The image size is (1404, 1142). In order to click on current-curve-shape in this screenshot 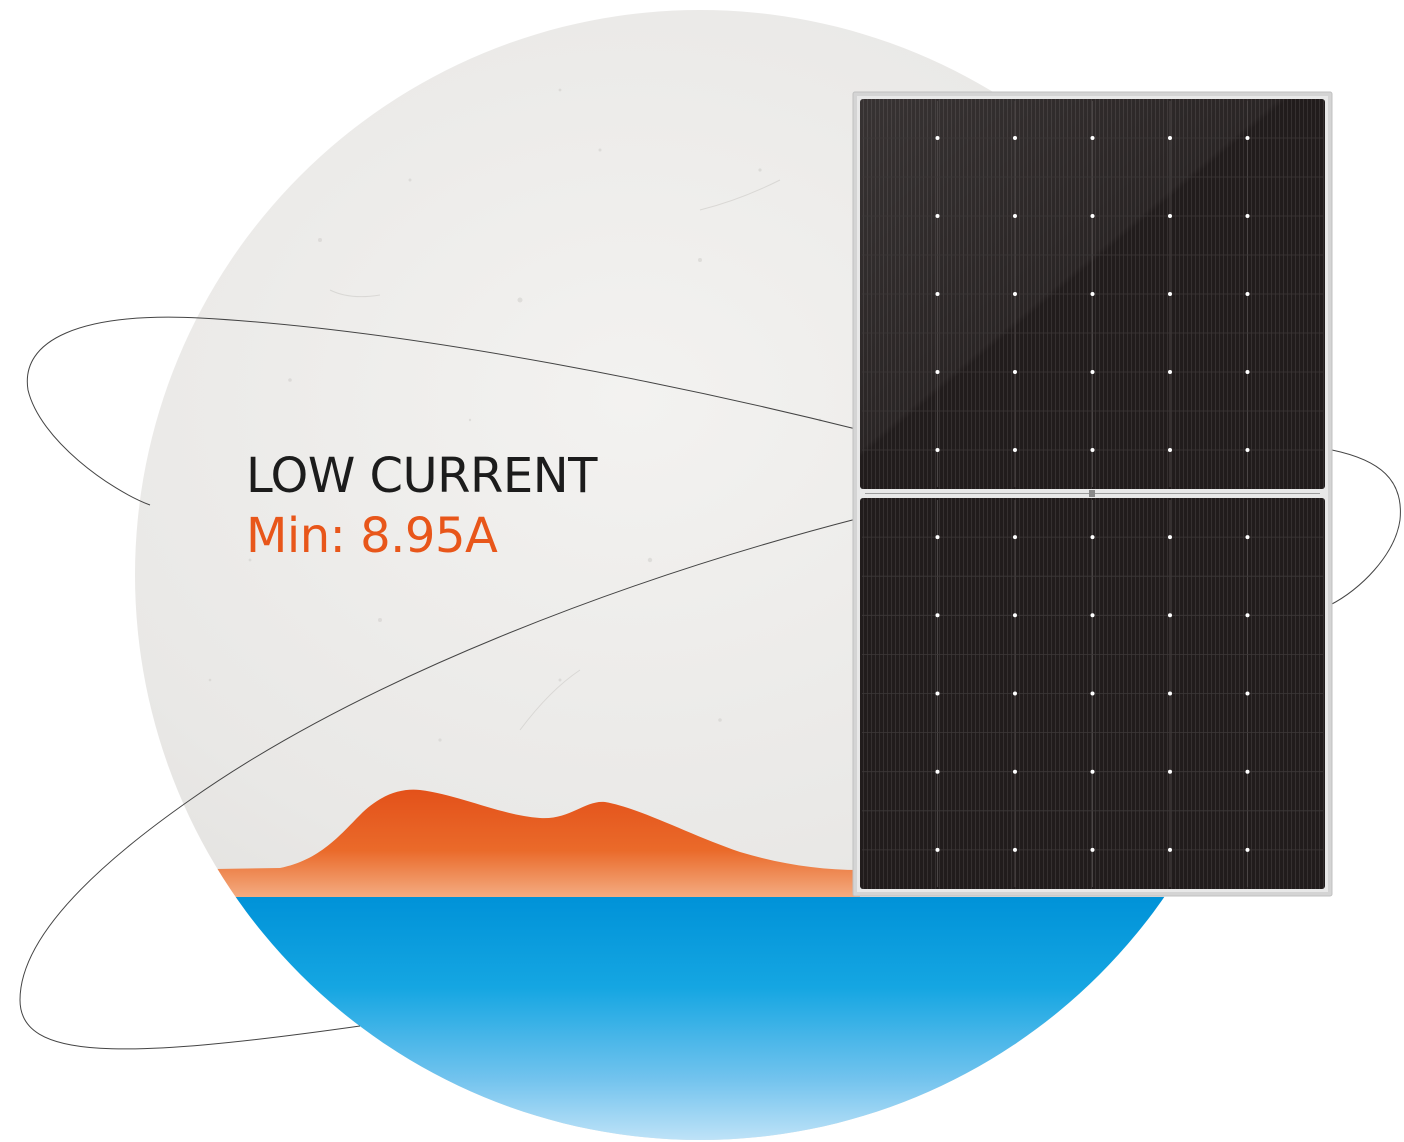, I will do `click(505, 844)`.